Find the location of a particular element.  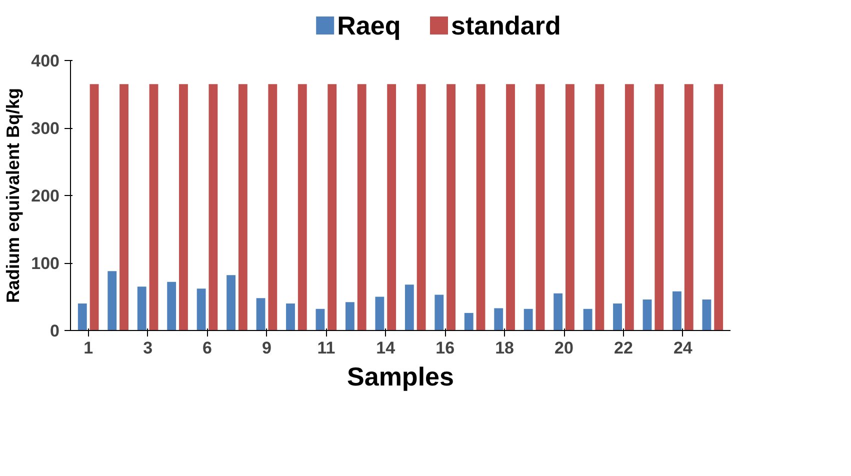

x-tick-label: 11 is located at coordinates (326, 348).